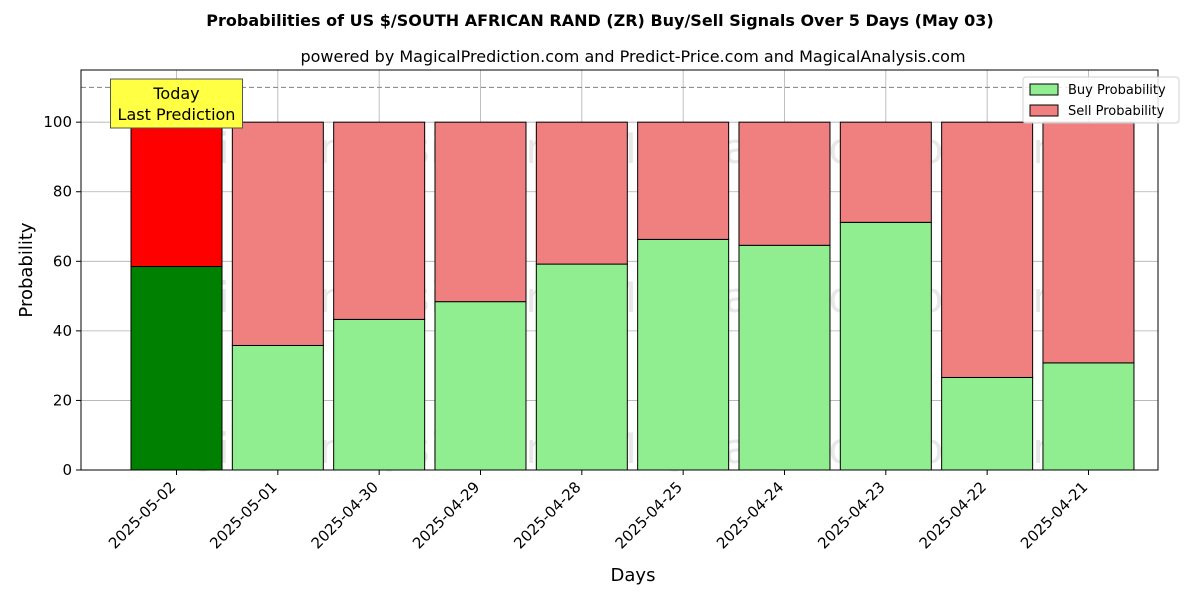 This screenshot has width=1200, height=600. What do you see at coordinates (633, 575) in the screenshot?
I see `x-axis-label: Days` at bounding box center [633, 575].